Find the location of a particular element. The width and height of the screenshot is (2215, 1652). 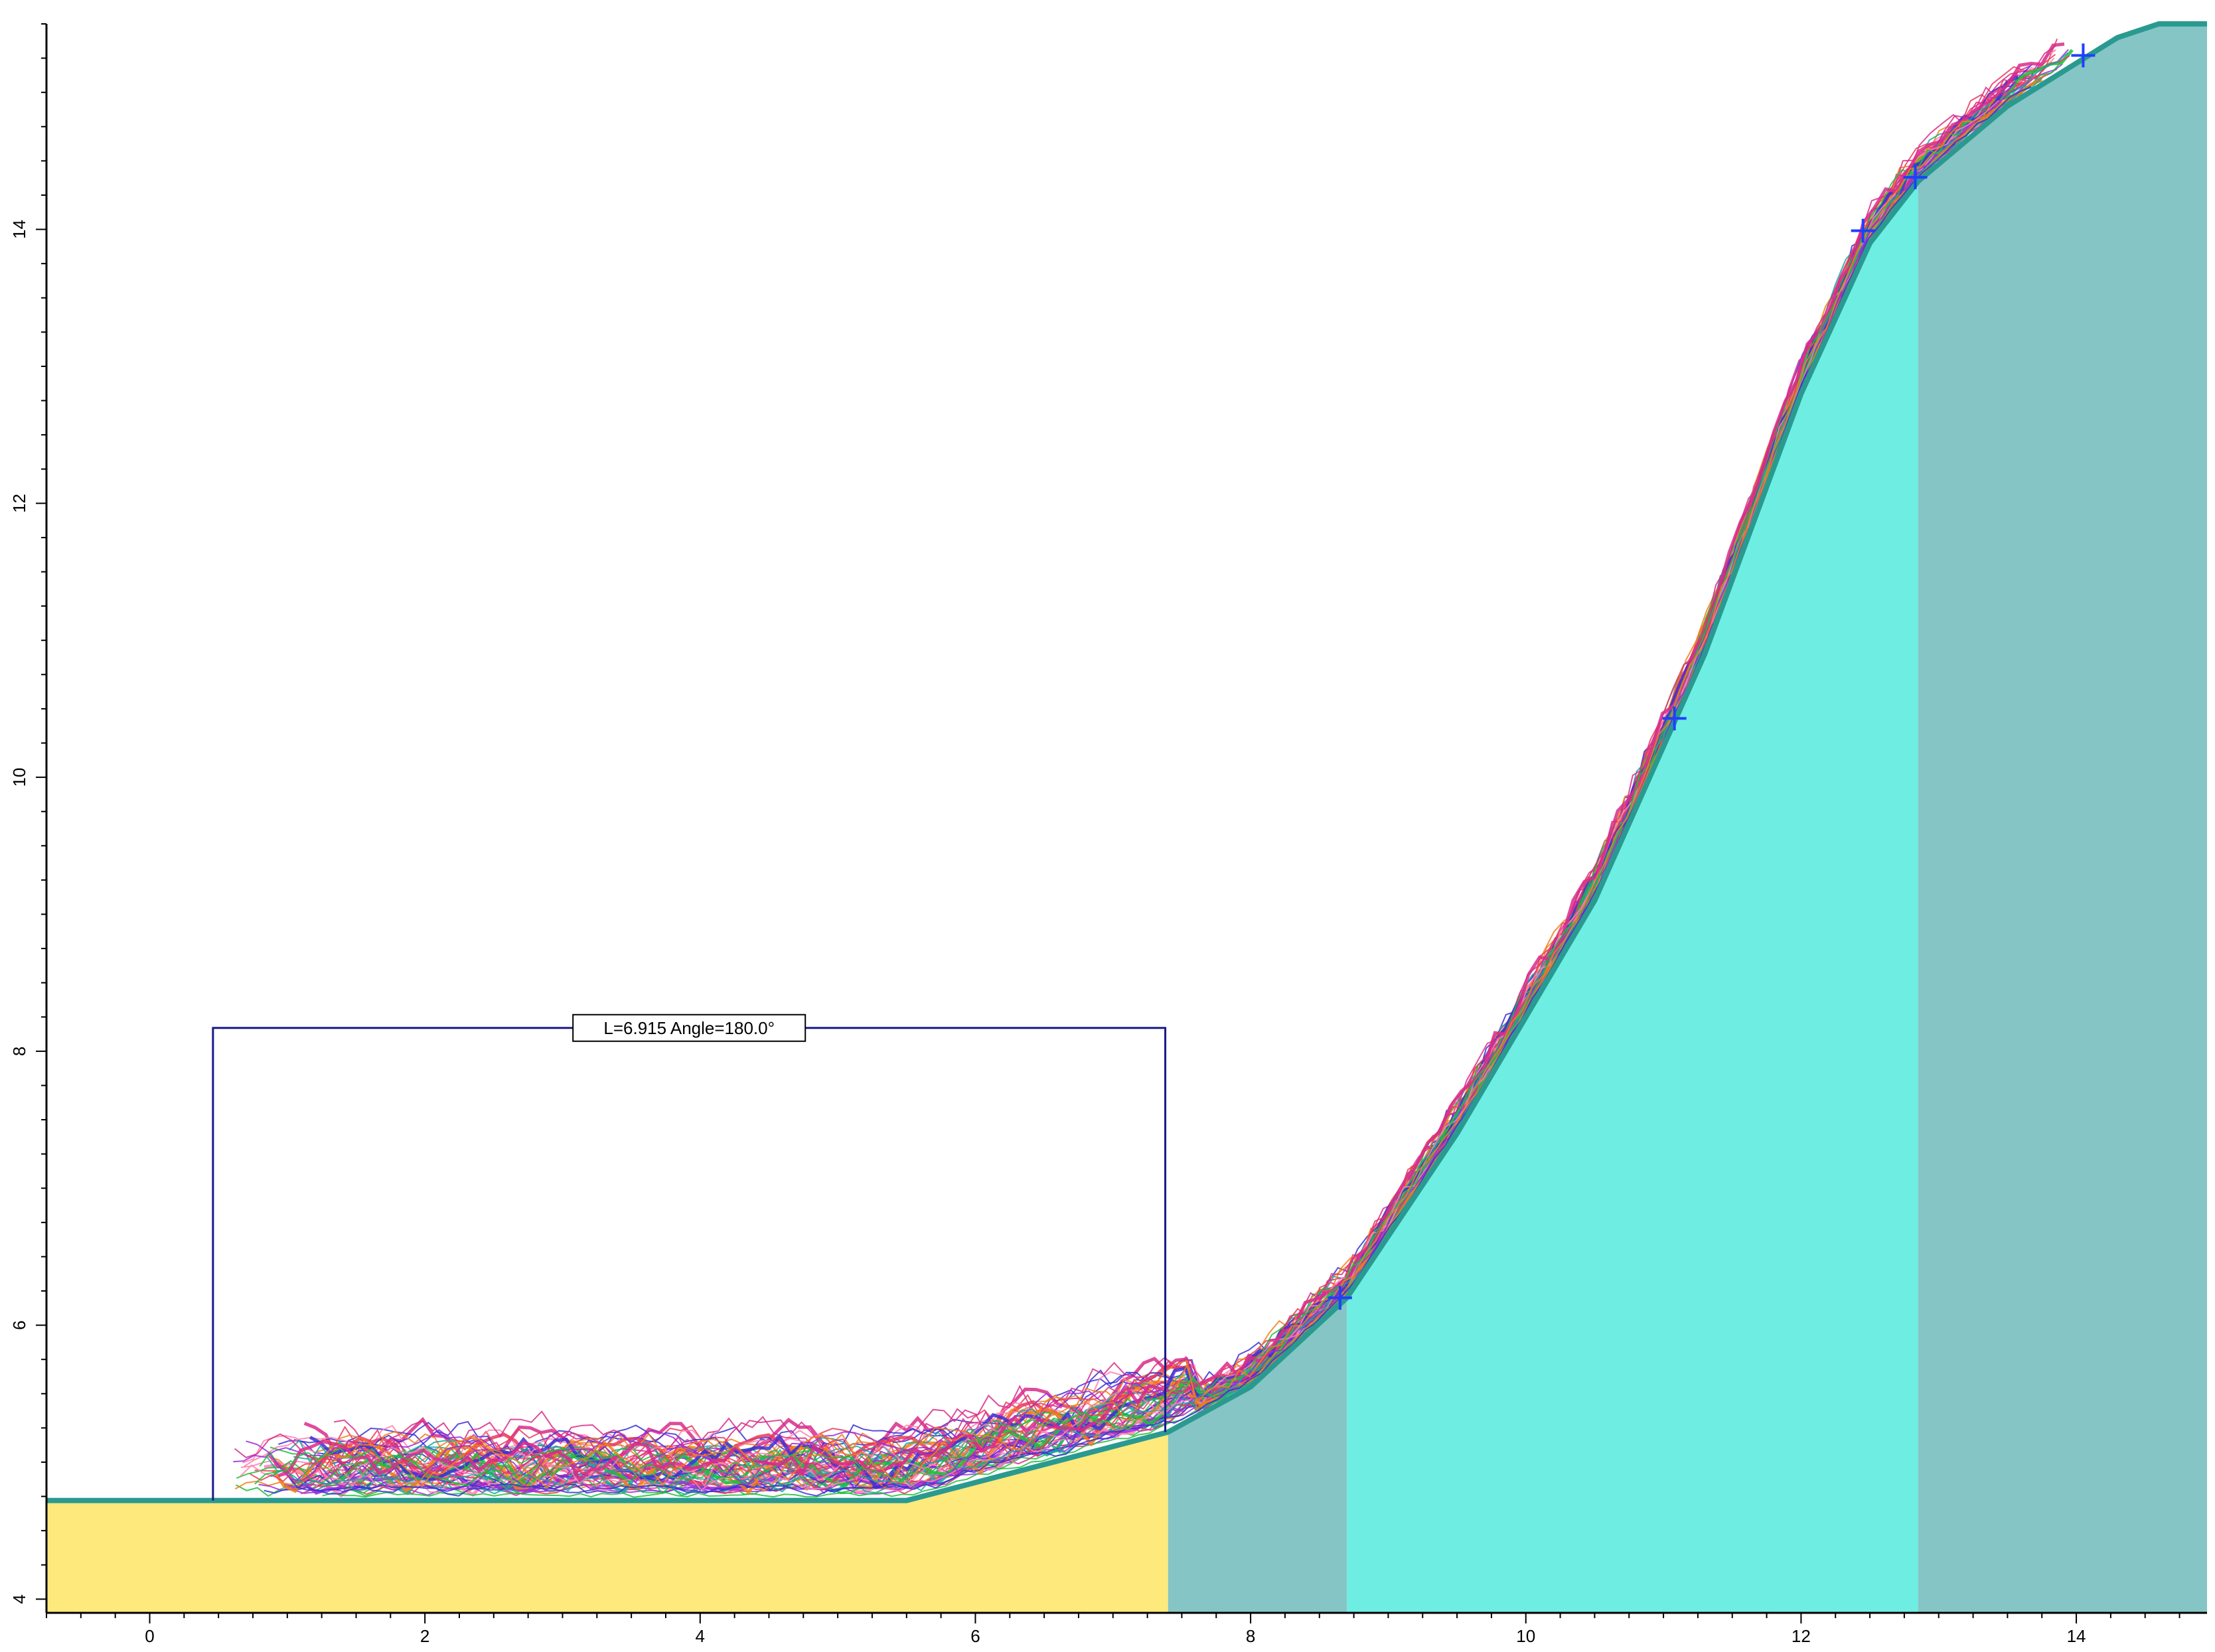

y-tick-label: 4 is located at coordinates (19, 1599).